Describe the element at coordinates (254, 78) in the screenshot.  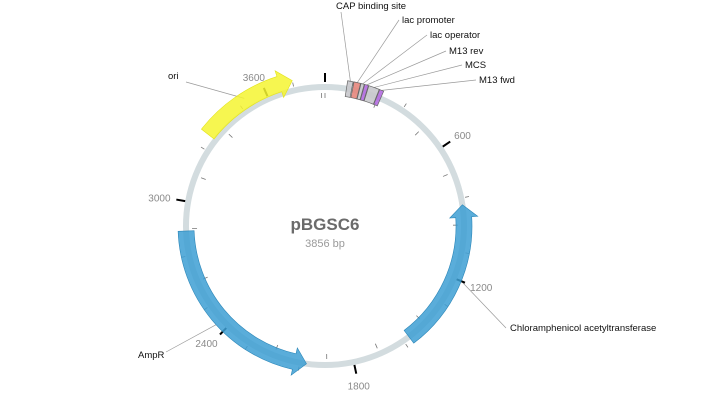
I see `tick-label-3600: 3600` at that location.